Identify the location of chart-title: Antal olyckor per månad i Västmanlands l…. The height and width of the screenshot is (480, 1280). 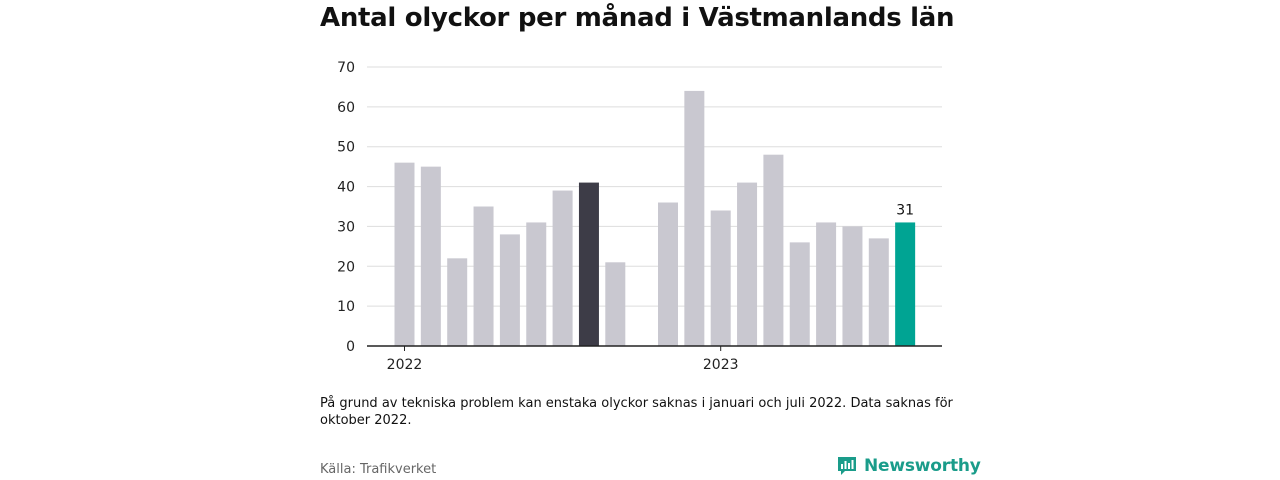
(637, 18).